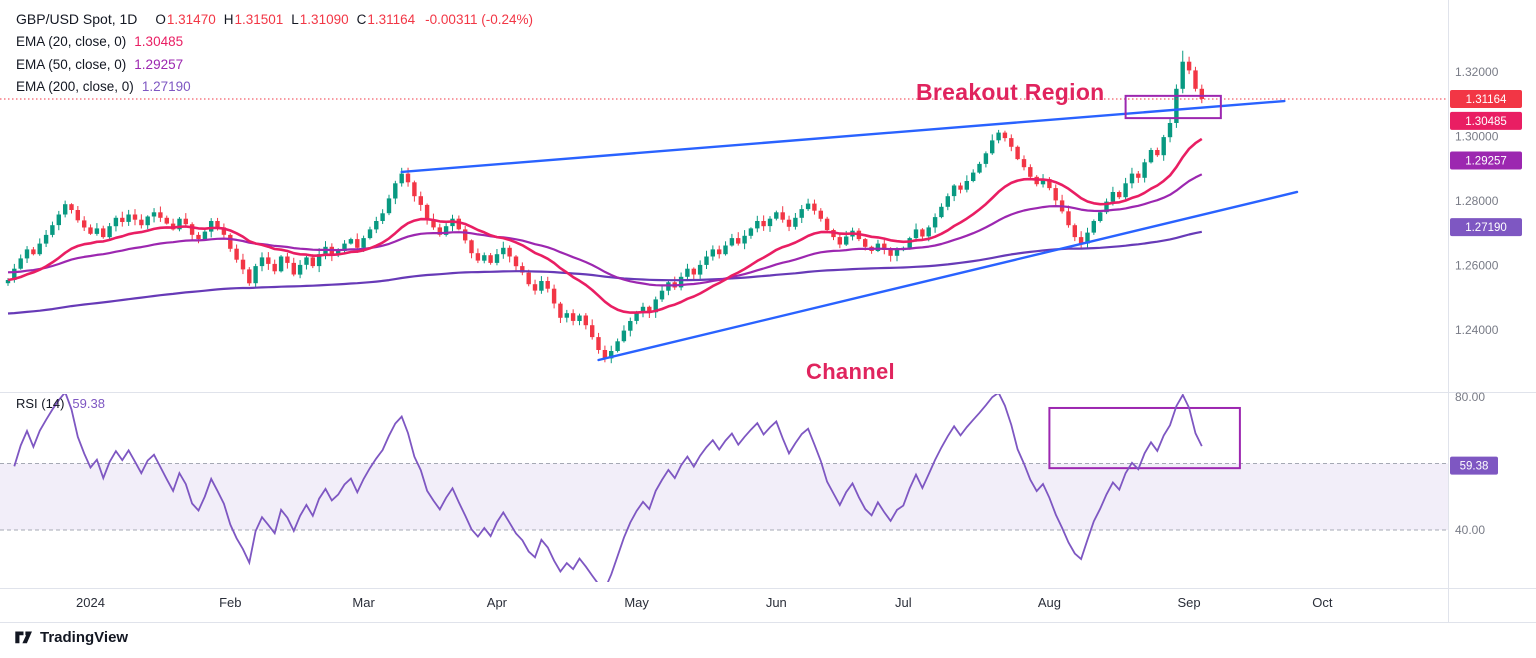 The image size is (1536, 658). I want to click on high-label: H, so click(228, 19).